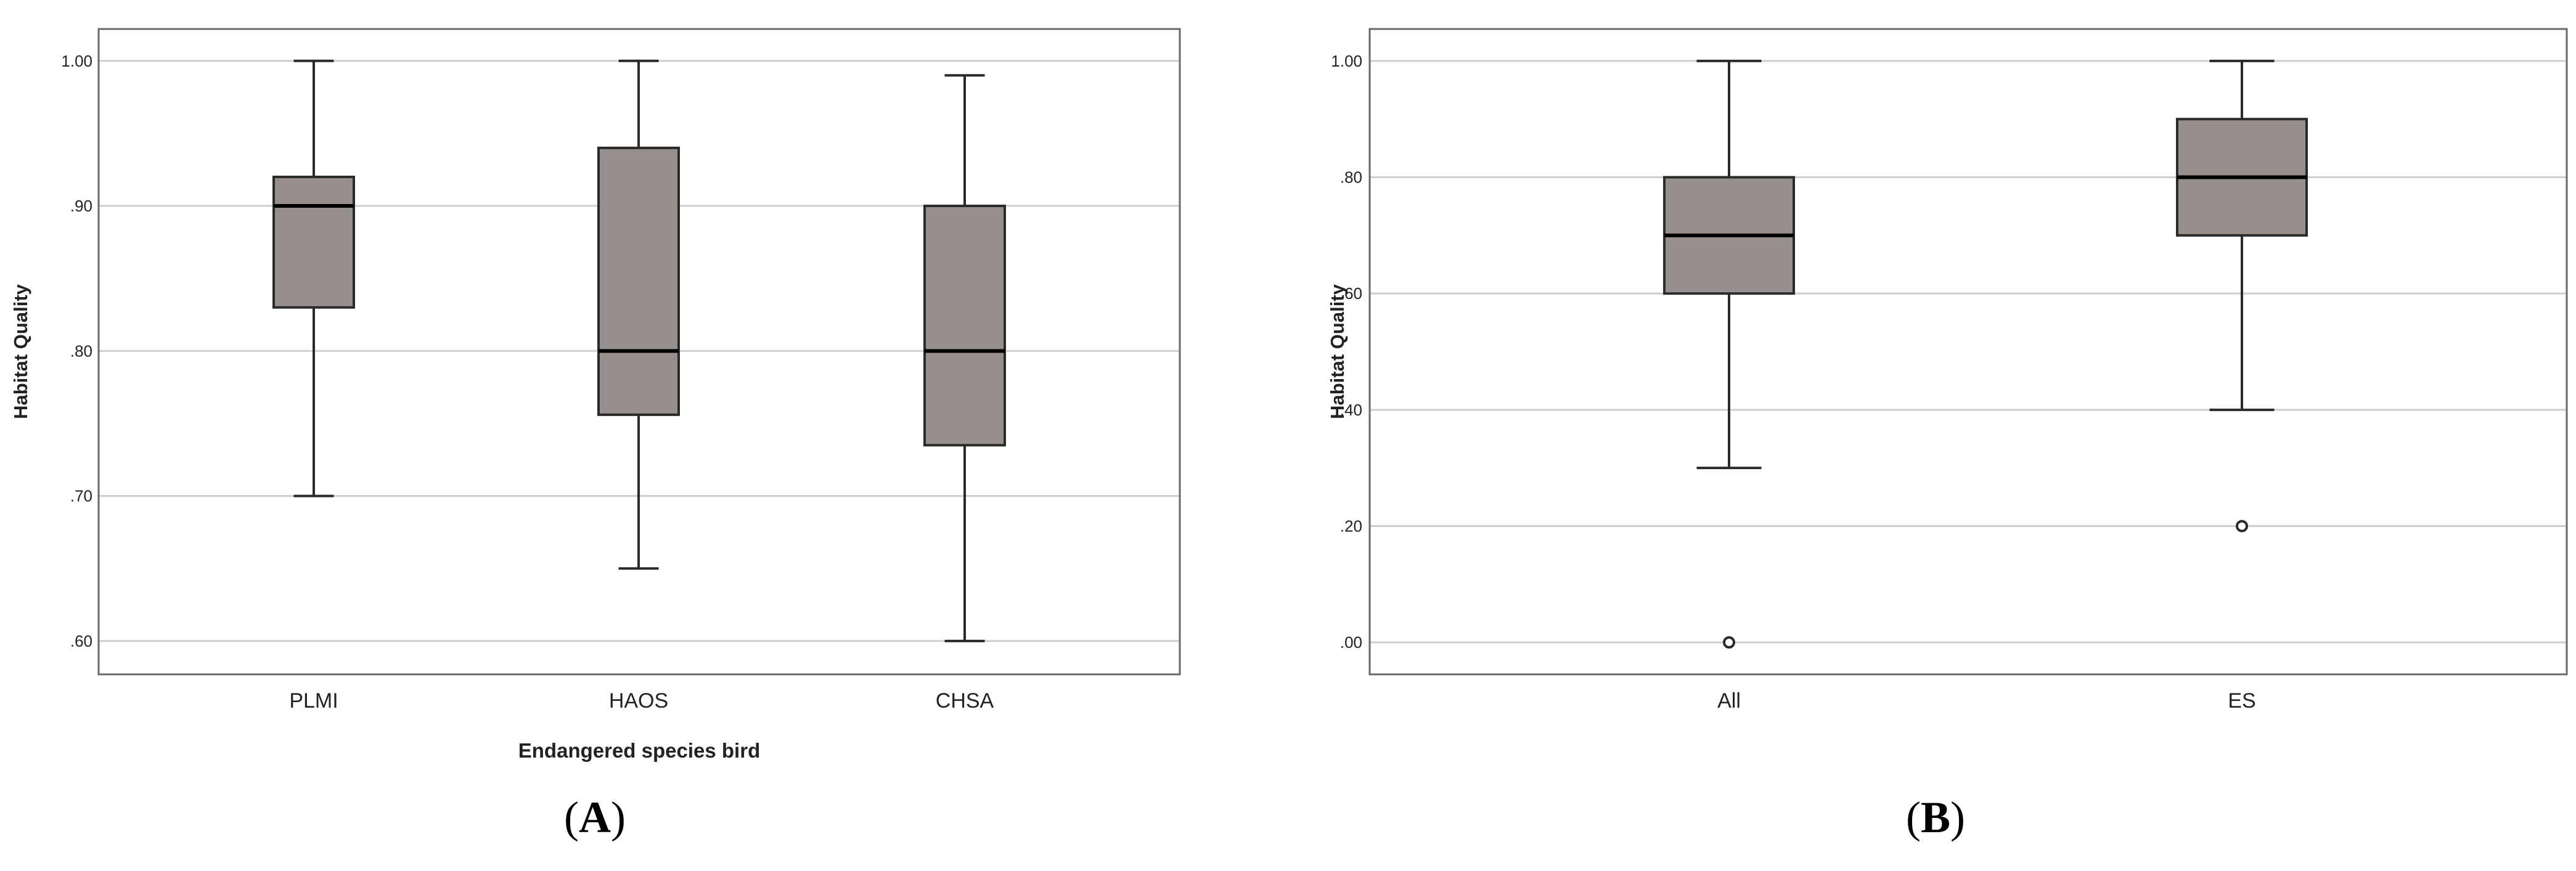 This screenshot has height=871, width=2576. Describe the element at coordinates (313, 242) in the screenshot. I see `box-plmi` at that location.